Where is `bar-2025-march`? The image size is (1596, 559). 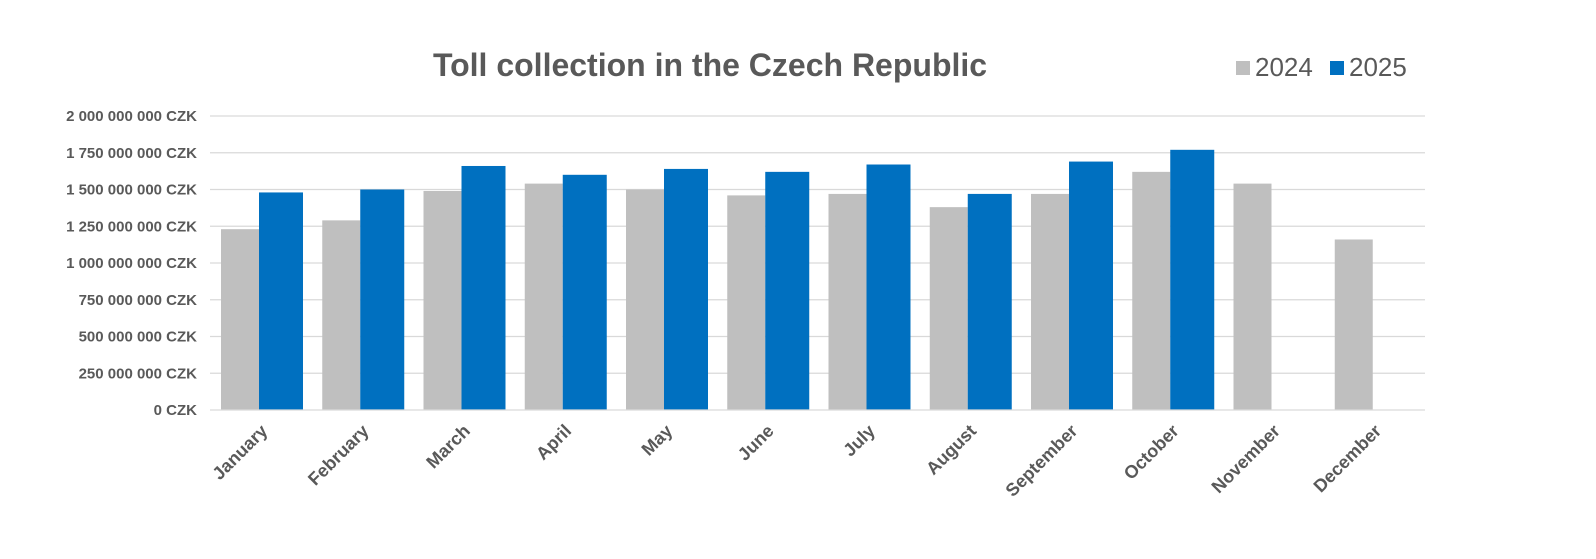
bar-2025-march is located at coordinates (483, 287).